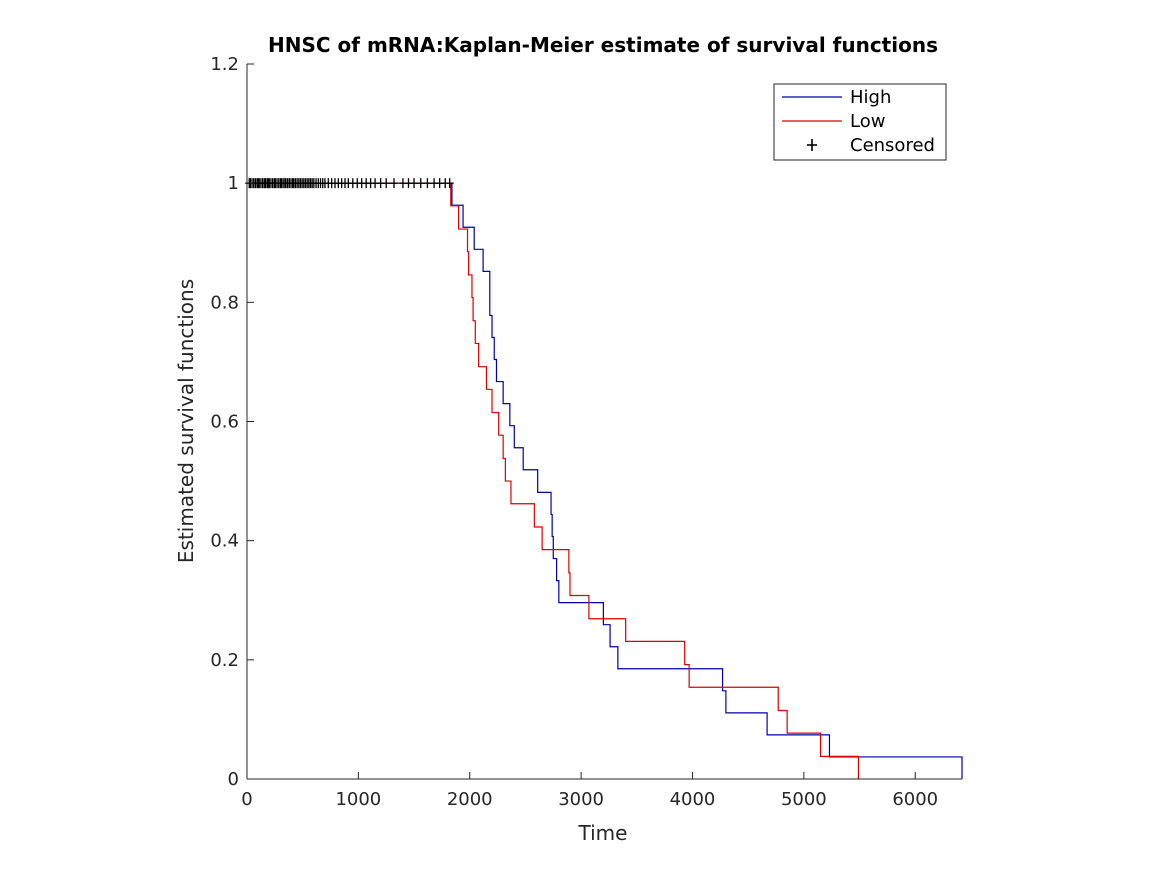 The height and width of the screenshot is (875, 1167). I want to click on x-tick-label: 5000, so click(804, 799).